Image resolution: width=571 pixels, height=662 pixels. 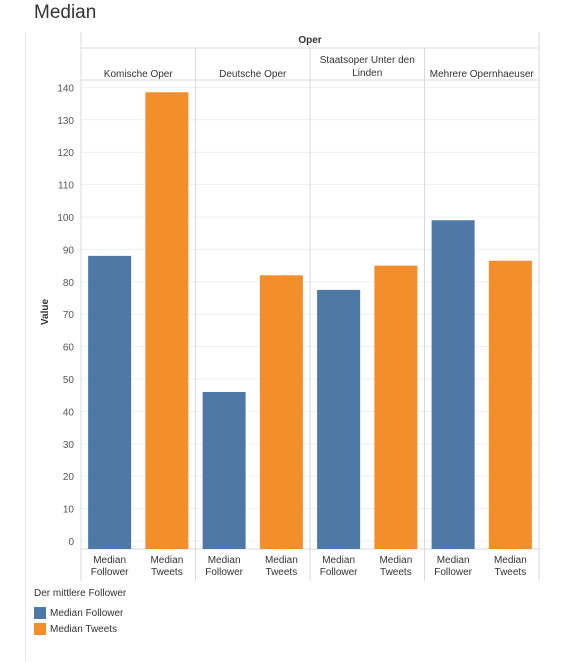 What do you see at coordinates (25, 347) in the screenshot?
I see `left-divider` at bounding box center [25, 347].